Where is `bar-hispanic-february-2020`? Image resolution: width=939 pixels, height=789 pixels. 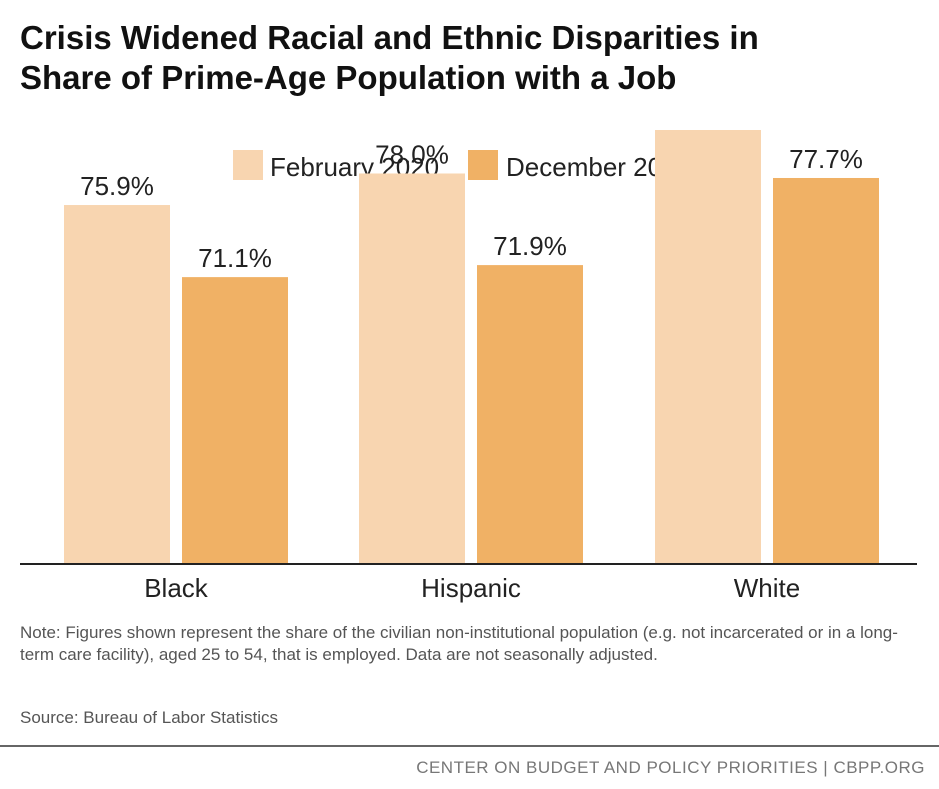
bar-hispanic-february-2020 is located at coordinates (412, 369).